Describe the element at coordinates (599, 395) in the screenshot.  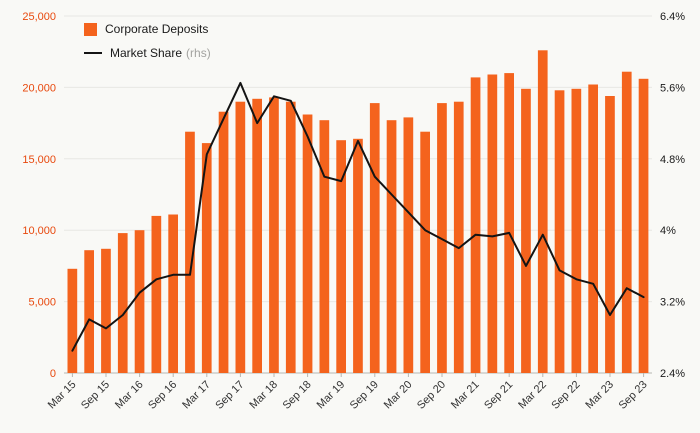
I see `svg-text: Mar 23` at that location.